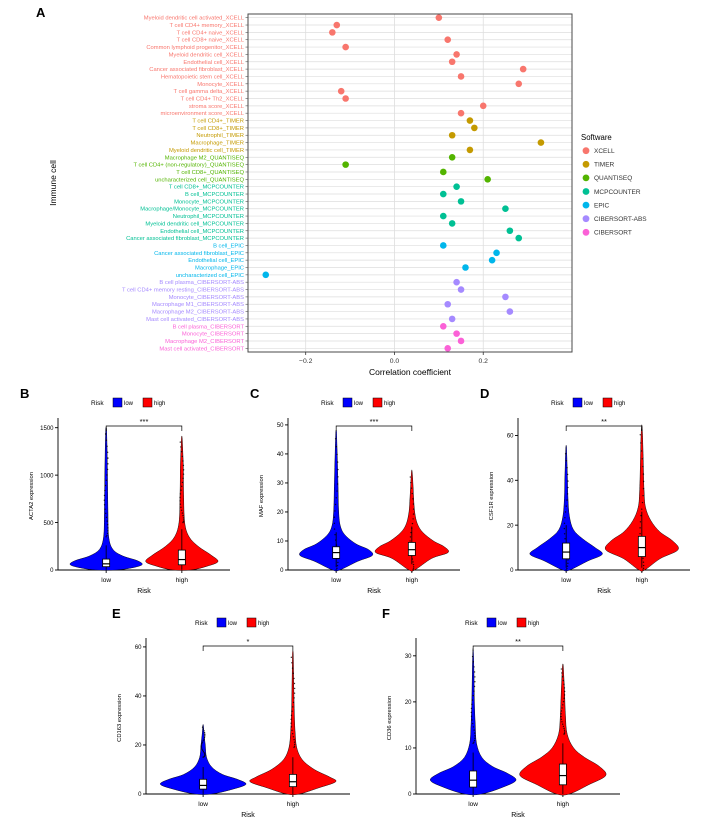 This screenshot has height=825, width=713. Describe the element at coordinates (492, 496) in the screenshot. I see `y-axis-title: CSF1R expression` at that location.